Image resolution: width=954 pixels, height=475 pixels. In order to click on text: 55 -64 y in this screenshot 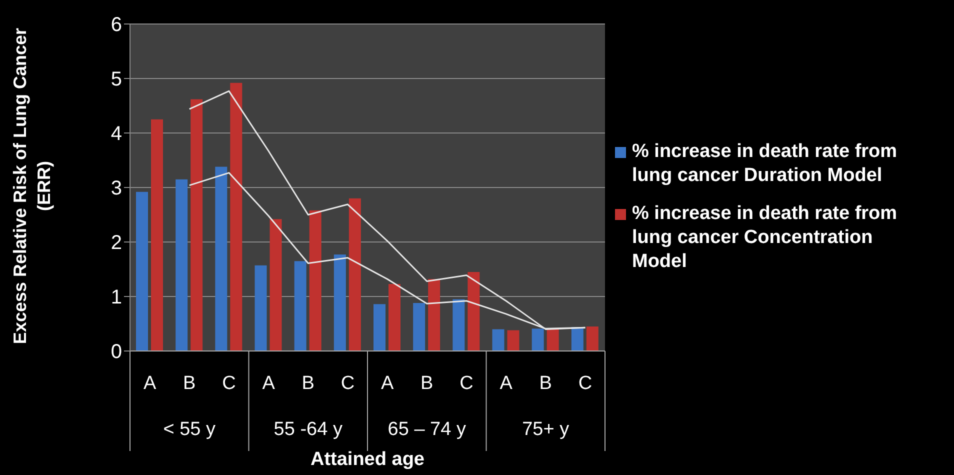, I will do `click(308, 429)`.